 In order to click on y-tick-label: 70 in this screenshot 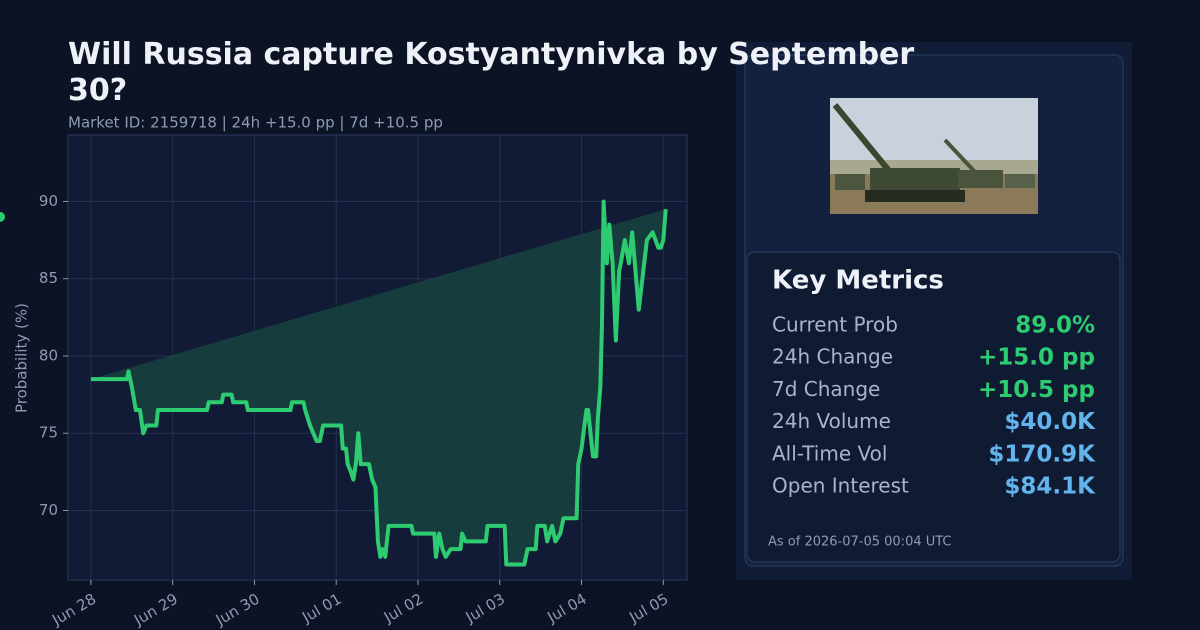, I will do `click(48, 510)`.